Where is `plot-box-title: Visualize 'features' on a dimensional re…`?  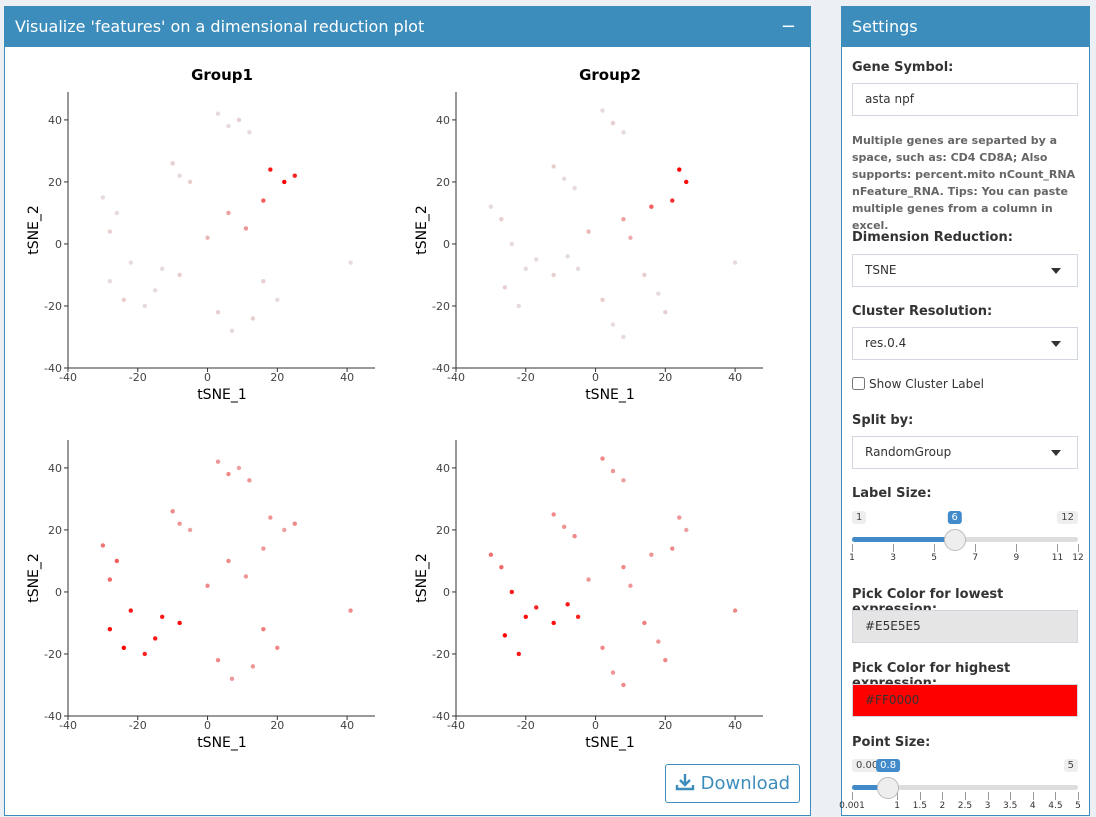 plot-box-title: Visualize 'features' on a dimensional re… is located at coordinates (220, 26).